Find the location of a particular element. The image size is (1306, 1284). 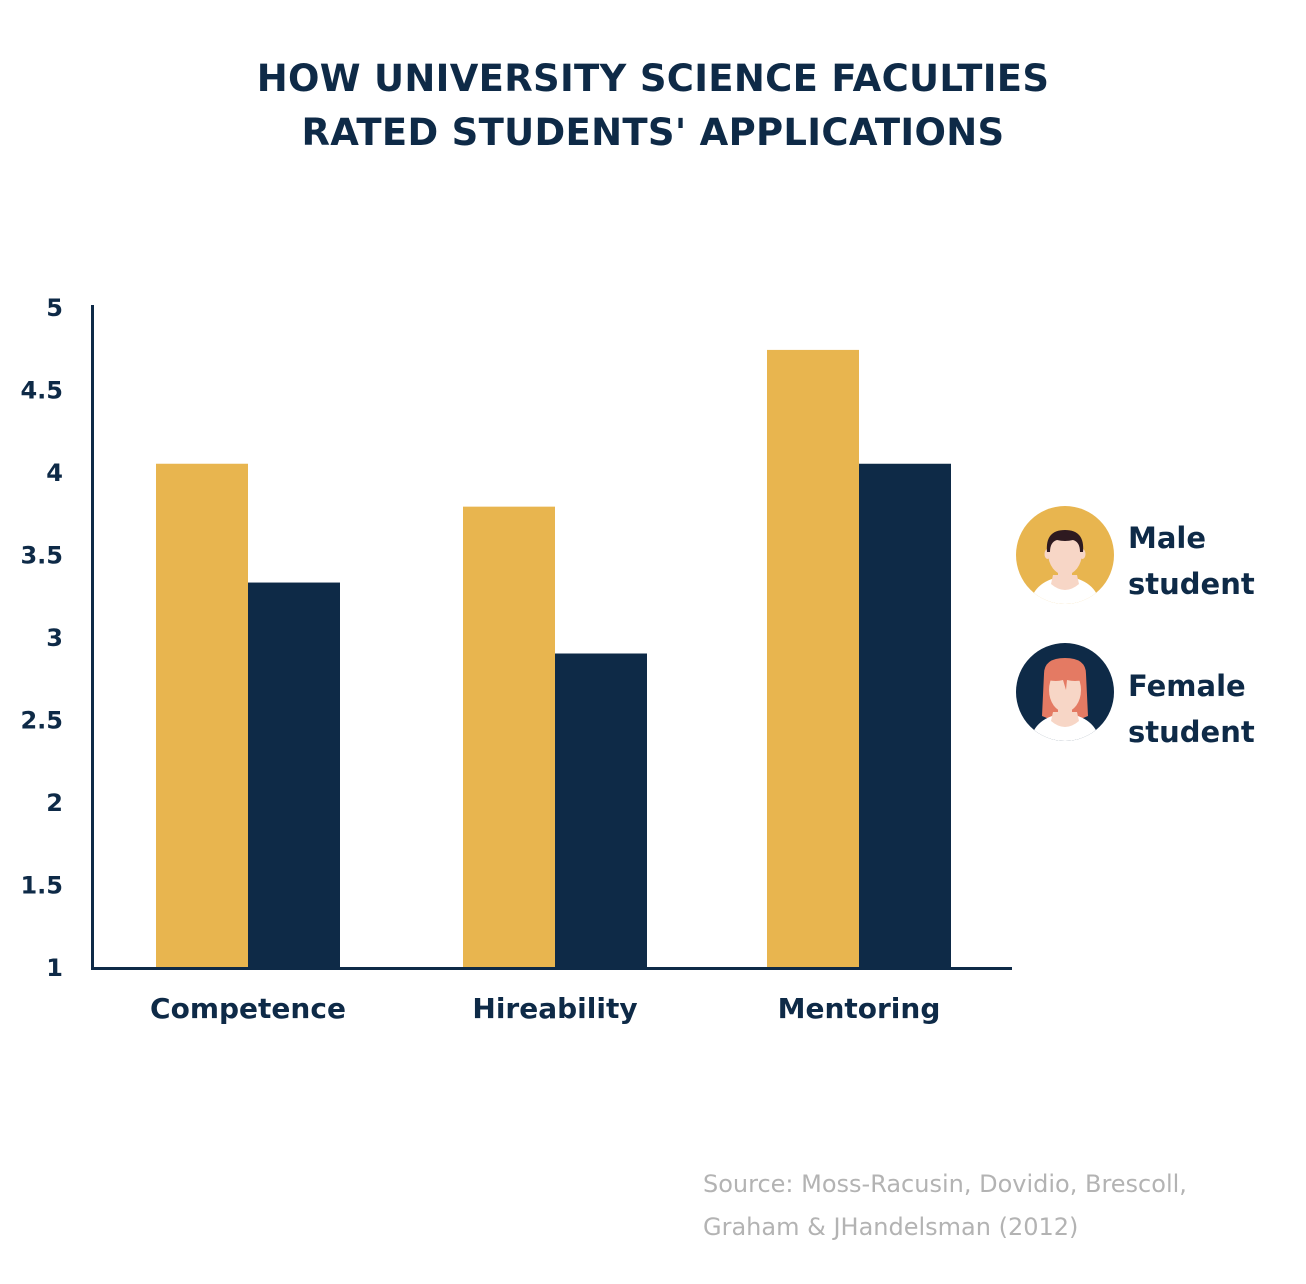

x-tick-label: Mentoring is located at coordinates (859, 1008).